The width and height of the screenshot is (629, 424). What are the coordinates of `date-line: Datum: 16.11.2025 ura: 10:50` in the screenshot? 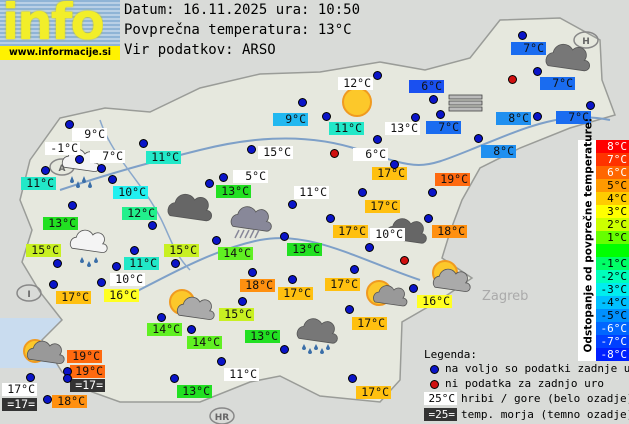 It's located at (242, 10).